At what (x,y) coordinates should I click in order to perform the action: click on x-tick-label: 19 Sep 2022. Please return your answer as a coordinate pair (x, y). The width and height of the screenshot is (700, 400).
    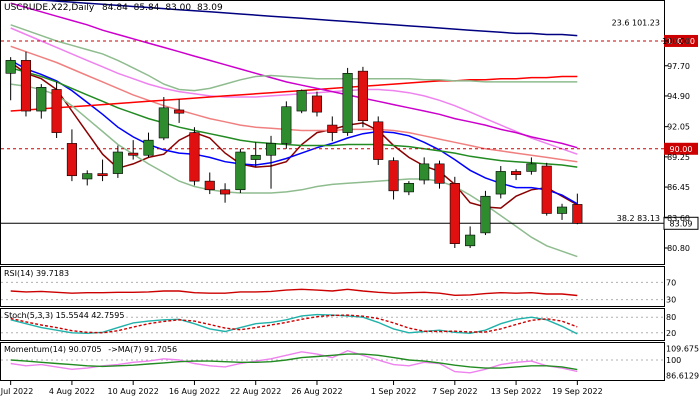
    Looking at the image, I should click on (577, 391).